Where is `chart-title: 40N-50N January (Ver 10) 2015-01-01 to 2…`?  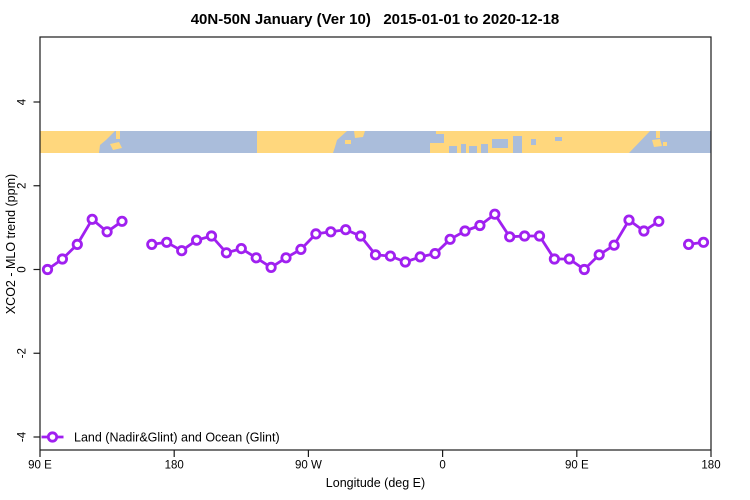 chart-title: 40N-50N January (Ver 10) 2015-01-01 to 2… is located at coordinates (375, 19).